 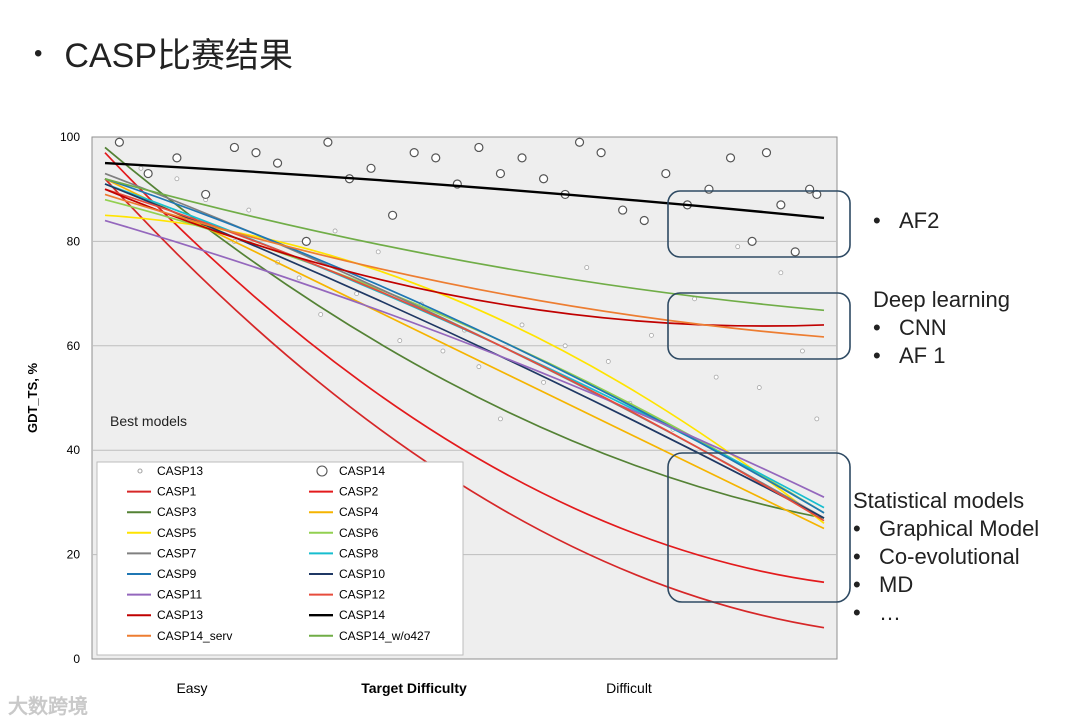 What do you see at coordinates (74, 346) in the screenshot?
I see `y-tick-label: 60` at bounding box center [74, 346].